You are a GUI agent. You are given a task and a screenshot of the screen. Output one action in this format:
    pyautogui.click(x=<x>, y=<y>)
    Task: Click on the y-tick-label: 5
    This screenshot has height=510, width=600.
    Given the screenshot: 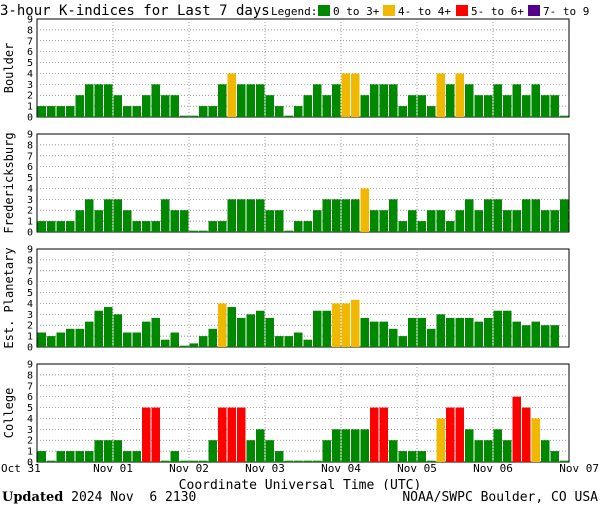 What is the action you would take?
    pyautogui.click(x=30, y=63)
    